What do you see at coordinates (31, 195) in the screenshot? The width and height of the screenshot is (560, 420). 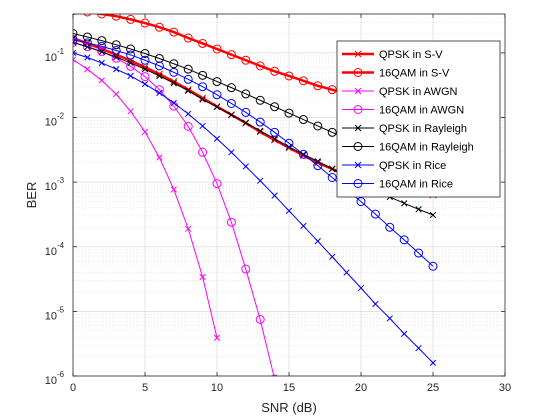 I see `y-axis-title: BER` at bounding box center [31, 195].